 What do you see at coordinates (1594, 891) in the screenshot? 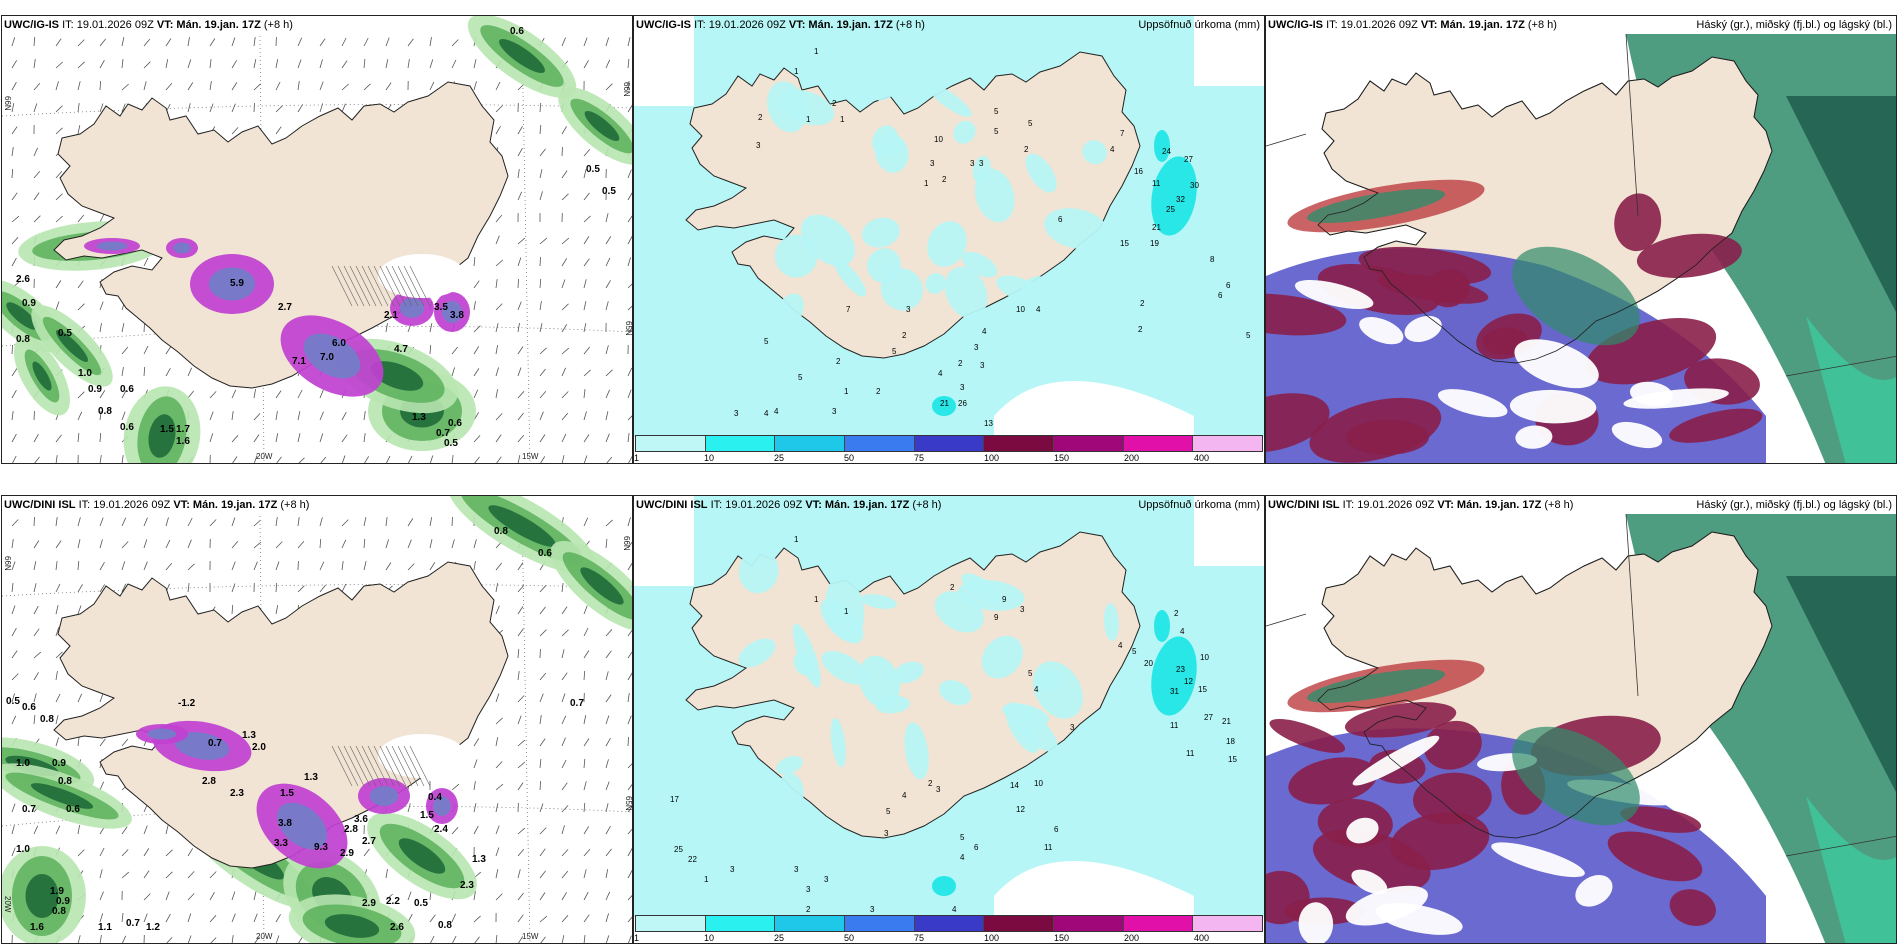
I see `clear-patch` at bounding box center [1594, 891].